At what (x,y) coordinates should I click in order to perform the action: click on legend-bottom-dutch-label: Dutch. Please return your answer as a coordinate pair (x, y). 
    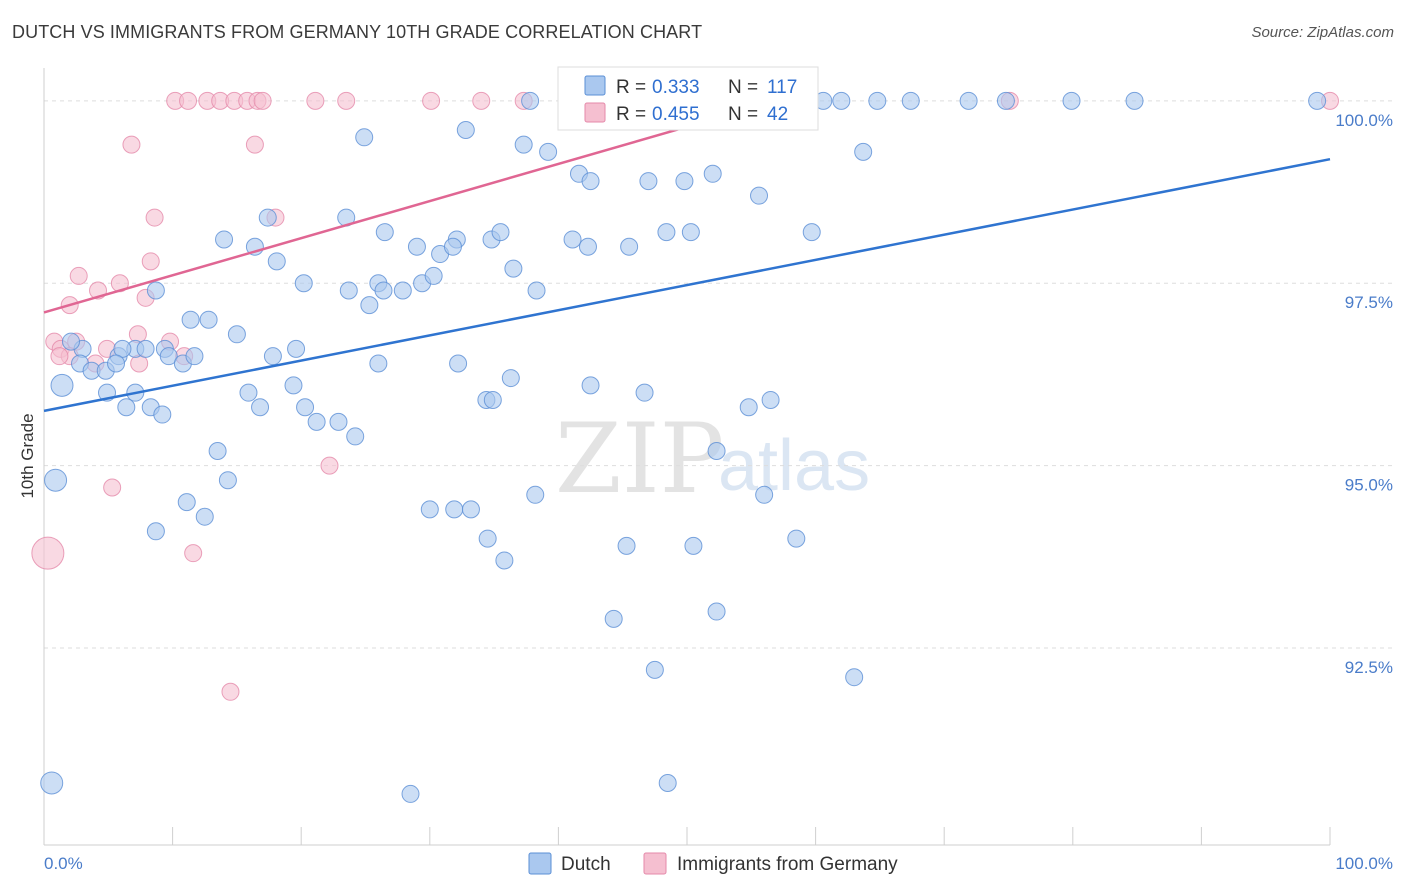
    Looking at the image, I should click on (586, 864).